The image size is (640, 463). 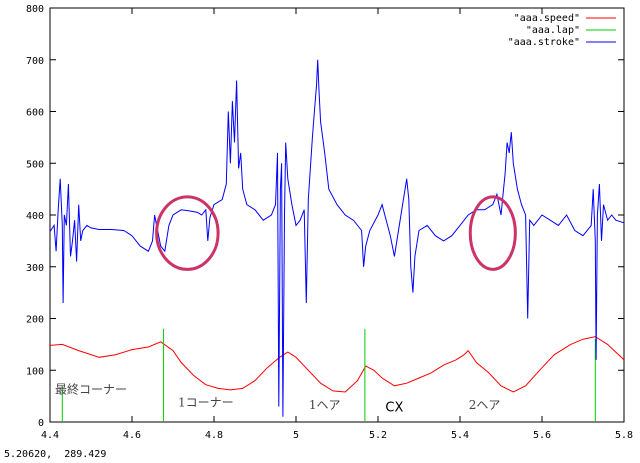 I want to click on x-tick-label: 5.8, so click(x=624, y=435).